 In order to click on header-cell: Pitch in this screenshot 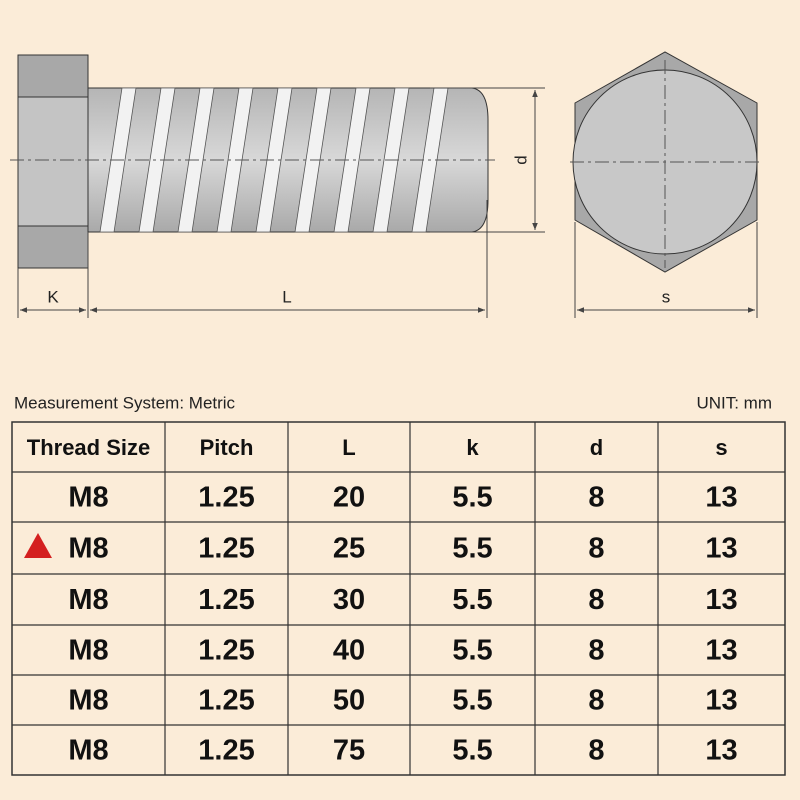, I will do `click(227, 447)`.